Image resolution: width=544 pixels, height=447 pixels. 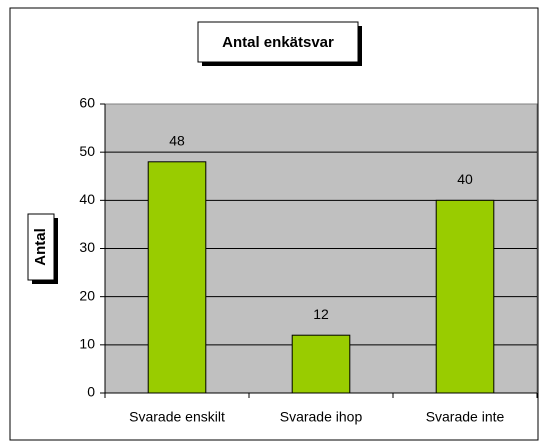 I want to click on y-label-box, so click(x=41, y=247).